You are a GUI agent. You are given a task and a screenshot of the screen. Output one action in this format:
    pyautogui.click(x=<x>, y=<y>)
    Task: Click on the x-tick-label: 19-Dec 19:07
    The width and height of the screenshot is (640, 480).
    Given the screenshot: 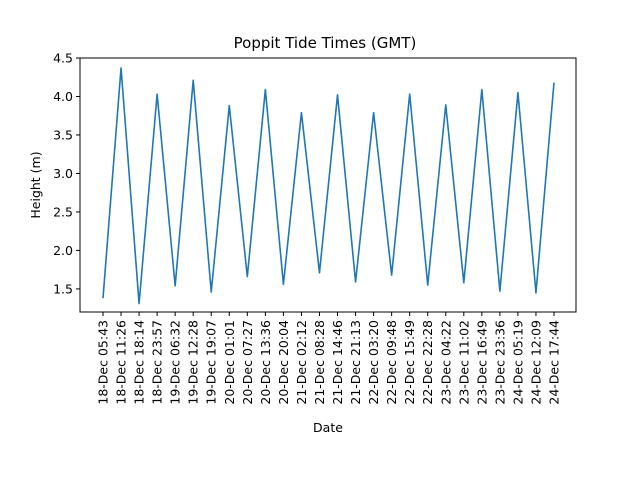 What is the action you would take?
    pyautogui.click(x=211, y=362)
    